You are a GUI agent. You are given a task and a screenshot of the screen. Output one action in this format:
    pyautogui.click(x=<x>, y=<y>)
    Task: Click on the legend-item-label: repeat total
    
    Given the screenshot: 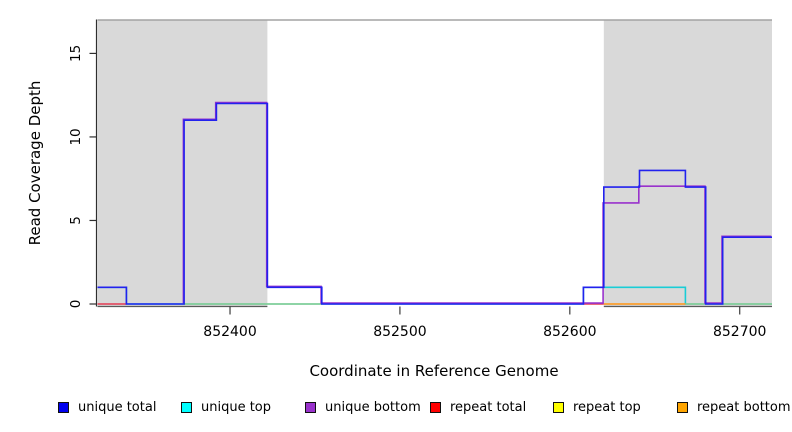 What is the action you would take?
    pyautogui.click(x=488, y=407)
    